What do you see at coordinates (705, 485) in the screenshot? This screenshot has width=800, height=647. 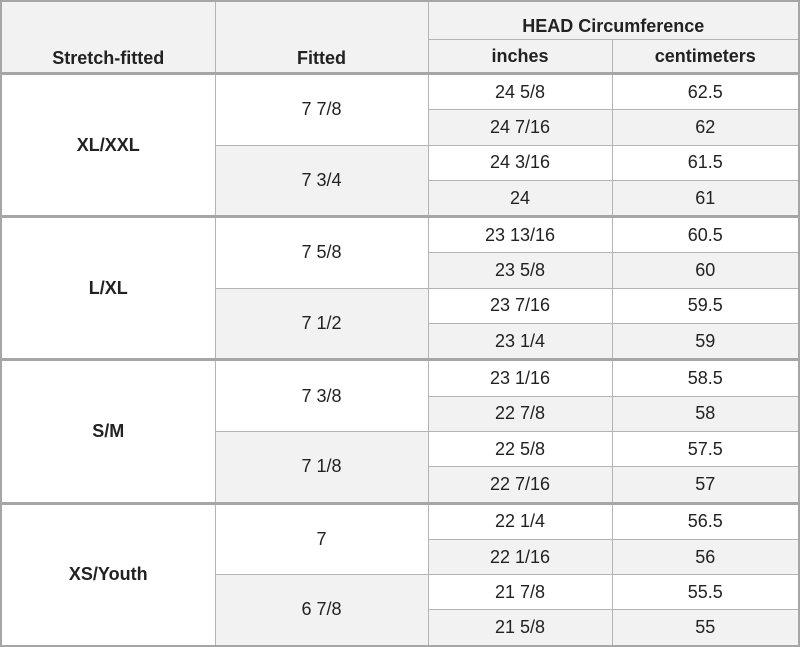 I see `cm-cell: 57` at bounding box center [705, 485].